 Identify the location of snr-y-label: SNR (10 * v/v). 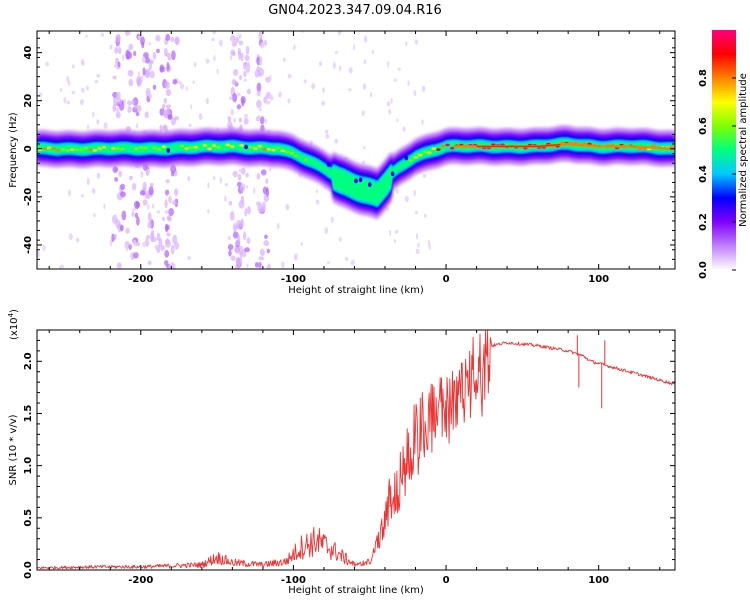
(13, 449).